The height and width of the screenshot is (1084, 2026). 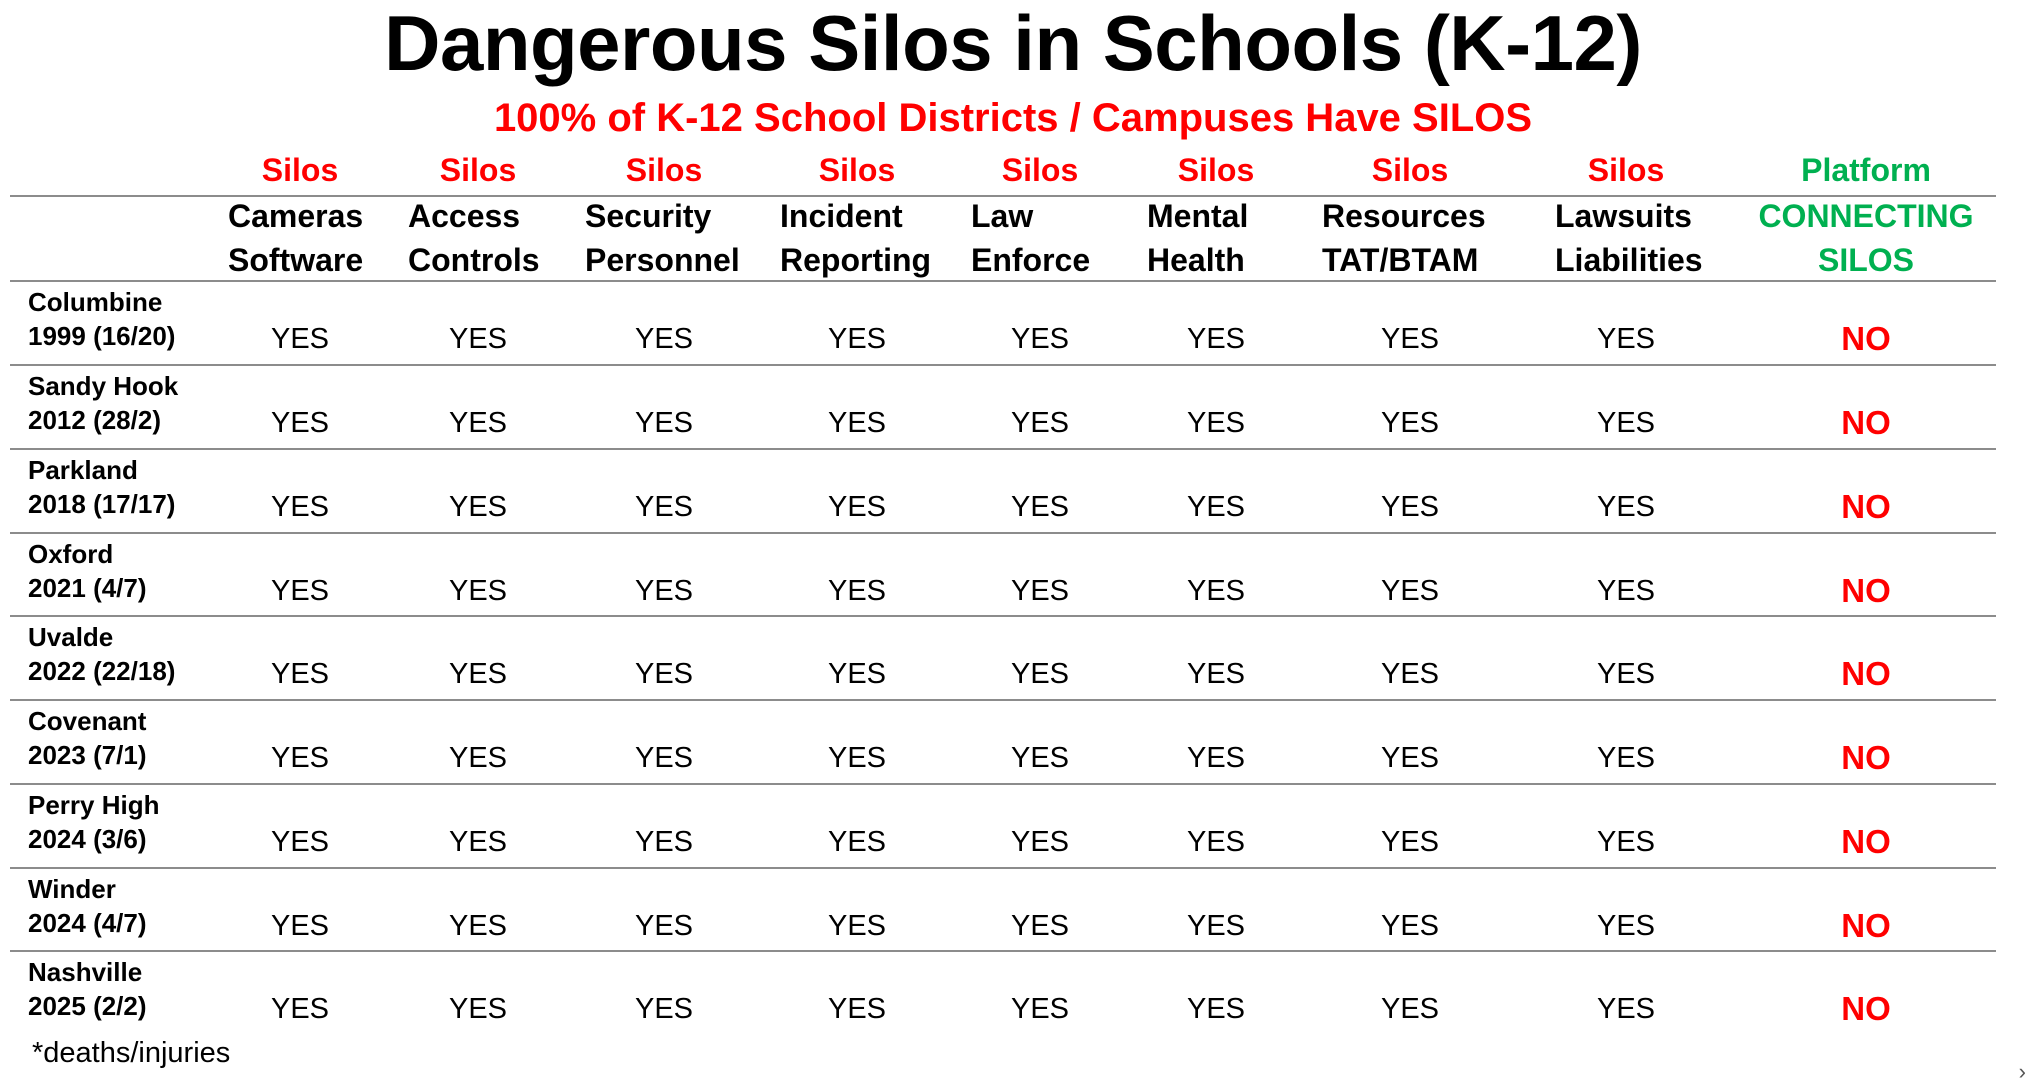 I want to click on row-label-name: Perry High, so click(x=94, y=805).